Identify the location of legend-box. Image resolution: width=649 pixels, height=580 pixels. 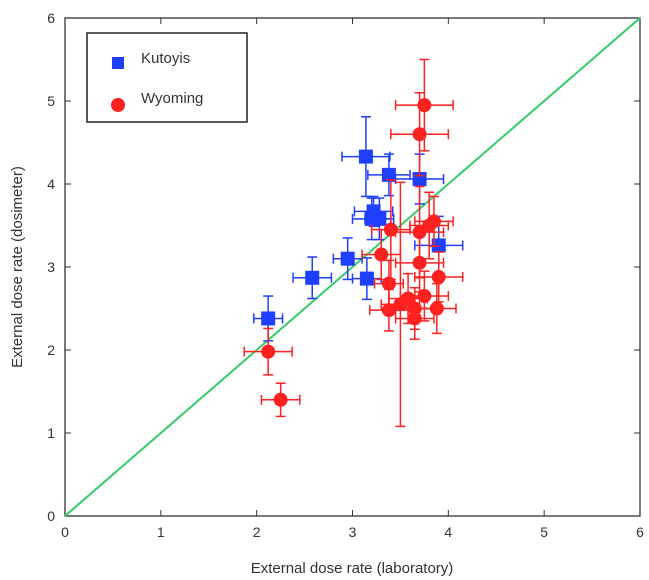
(167, 77).